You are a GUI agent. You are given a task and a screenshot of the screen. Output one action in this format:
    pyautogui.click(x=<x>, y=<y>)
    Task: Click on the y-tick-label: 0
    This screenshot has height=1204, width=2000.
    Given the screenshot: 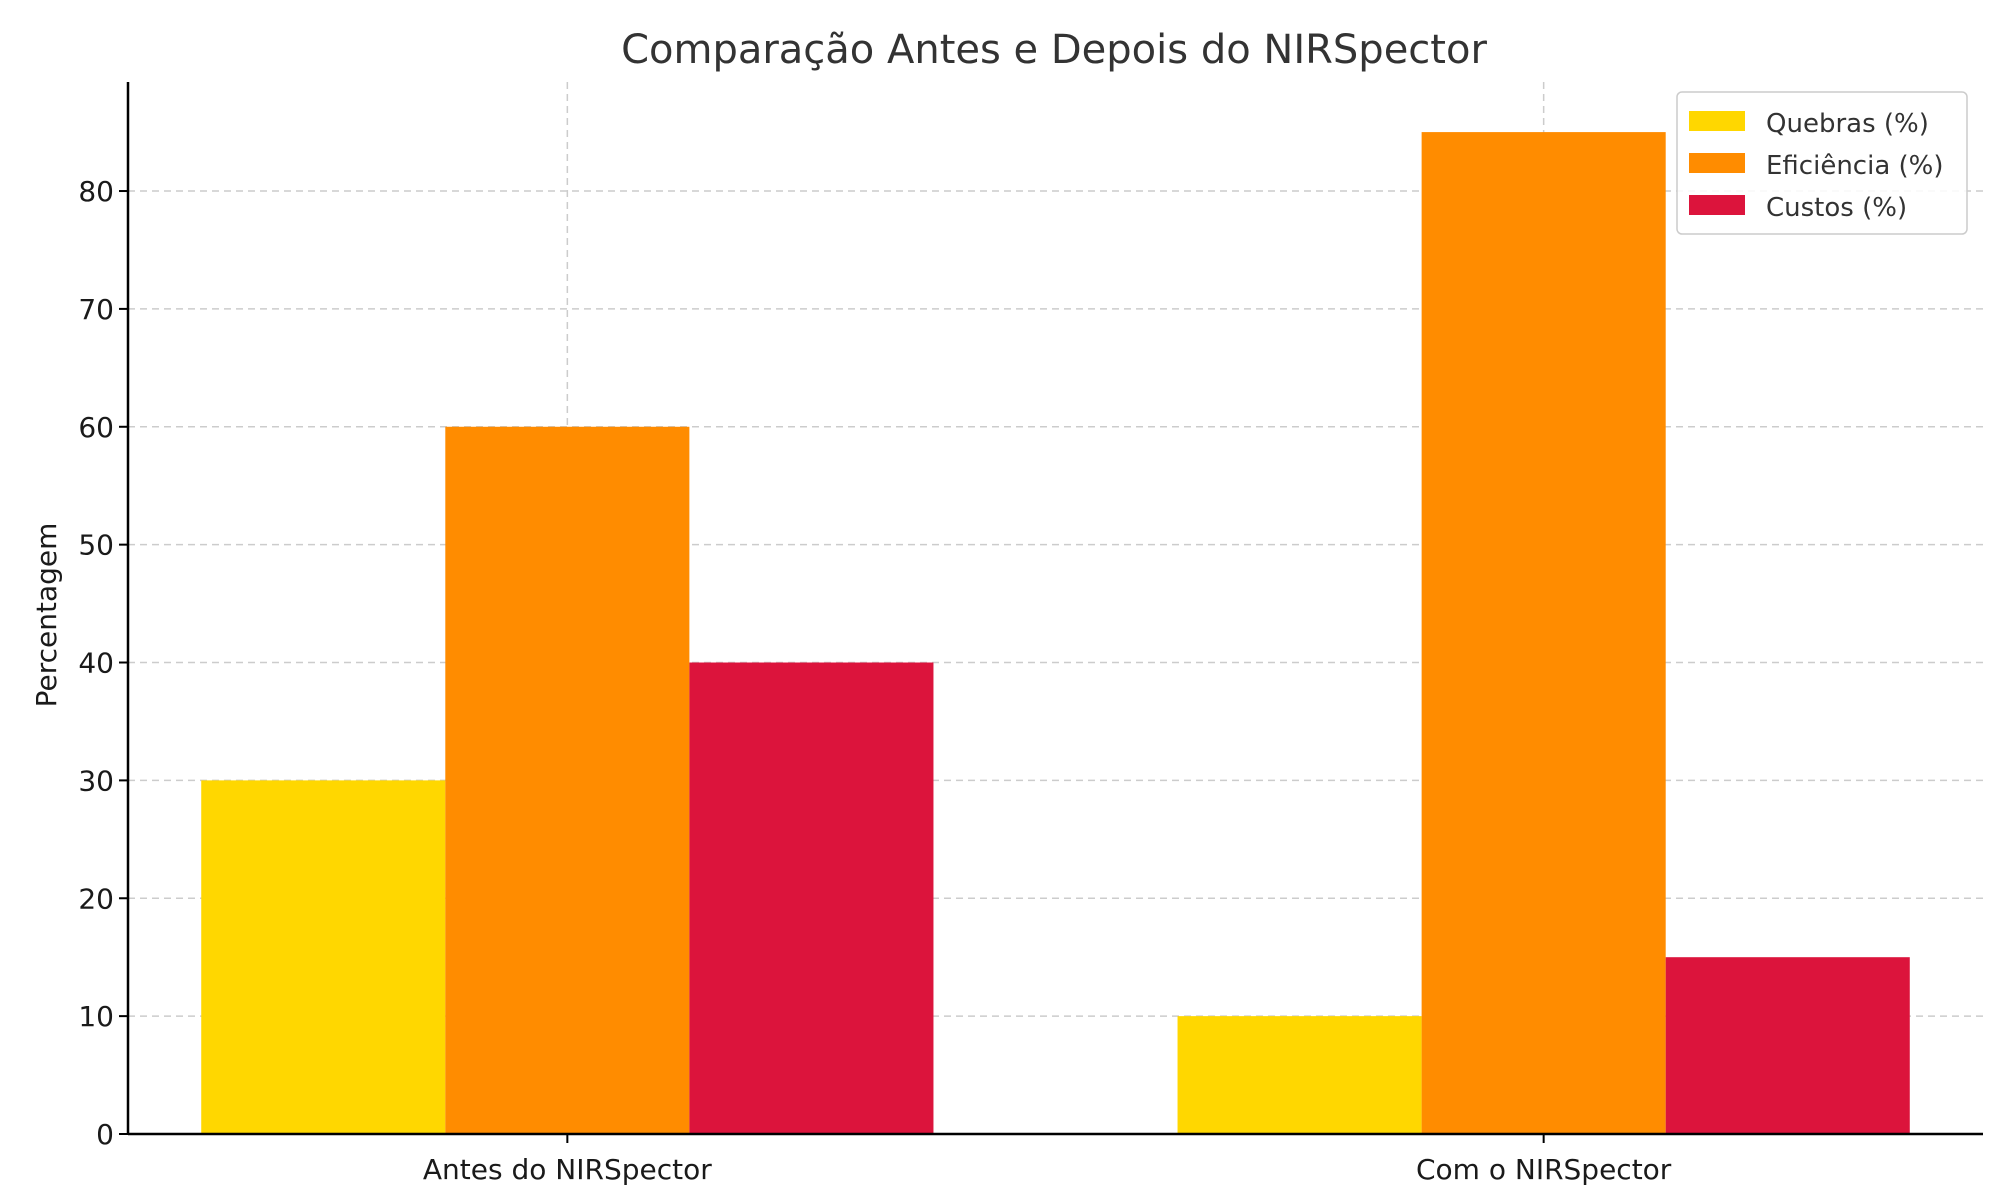 What is the action you would take?
    pyautogui.click(x=105, y=1134)
    